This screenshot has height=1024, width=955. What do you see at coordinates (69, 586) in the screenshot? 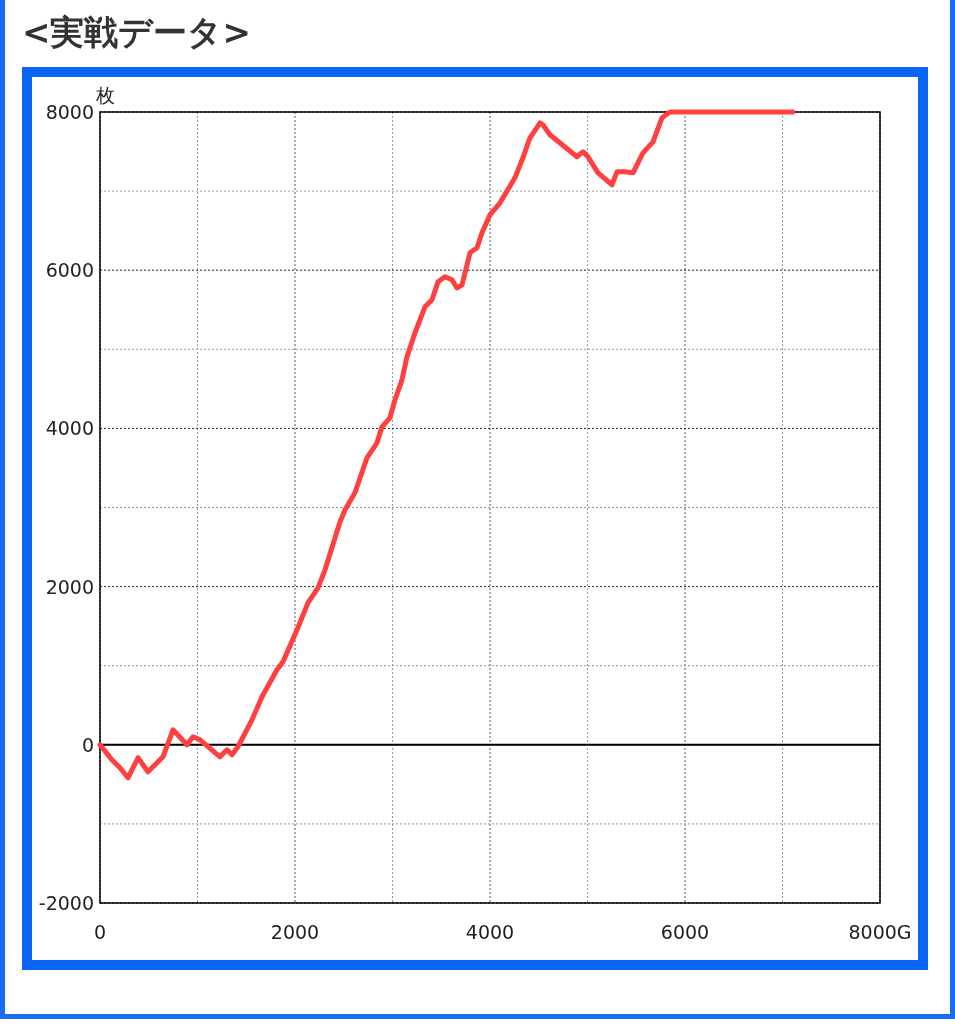
I see `y-tick-label: 2000` at bounding box center [69, 586].